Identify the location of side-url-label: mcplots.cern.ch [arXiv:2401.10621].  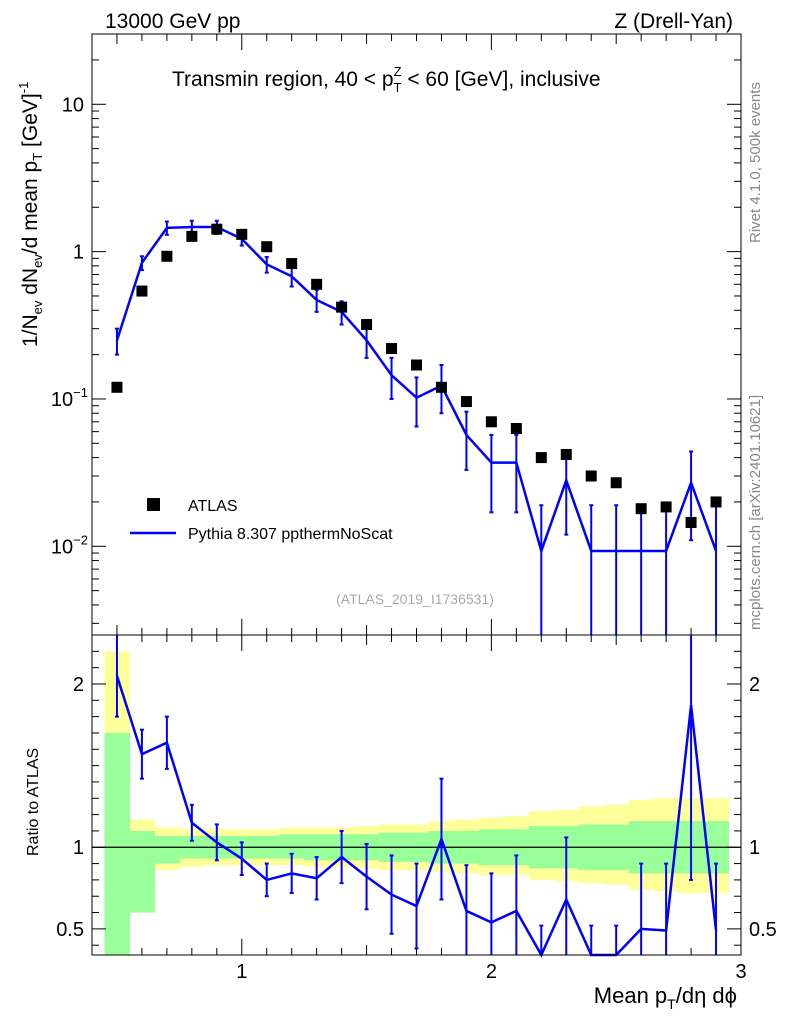
(755, 512).